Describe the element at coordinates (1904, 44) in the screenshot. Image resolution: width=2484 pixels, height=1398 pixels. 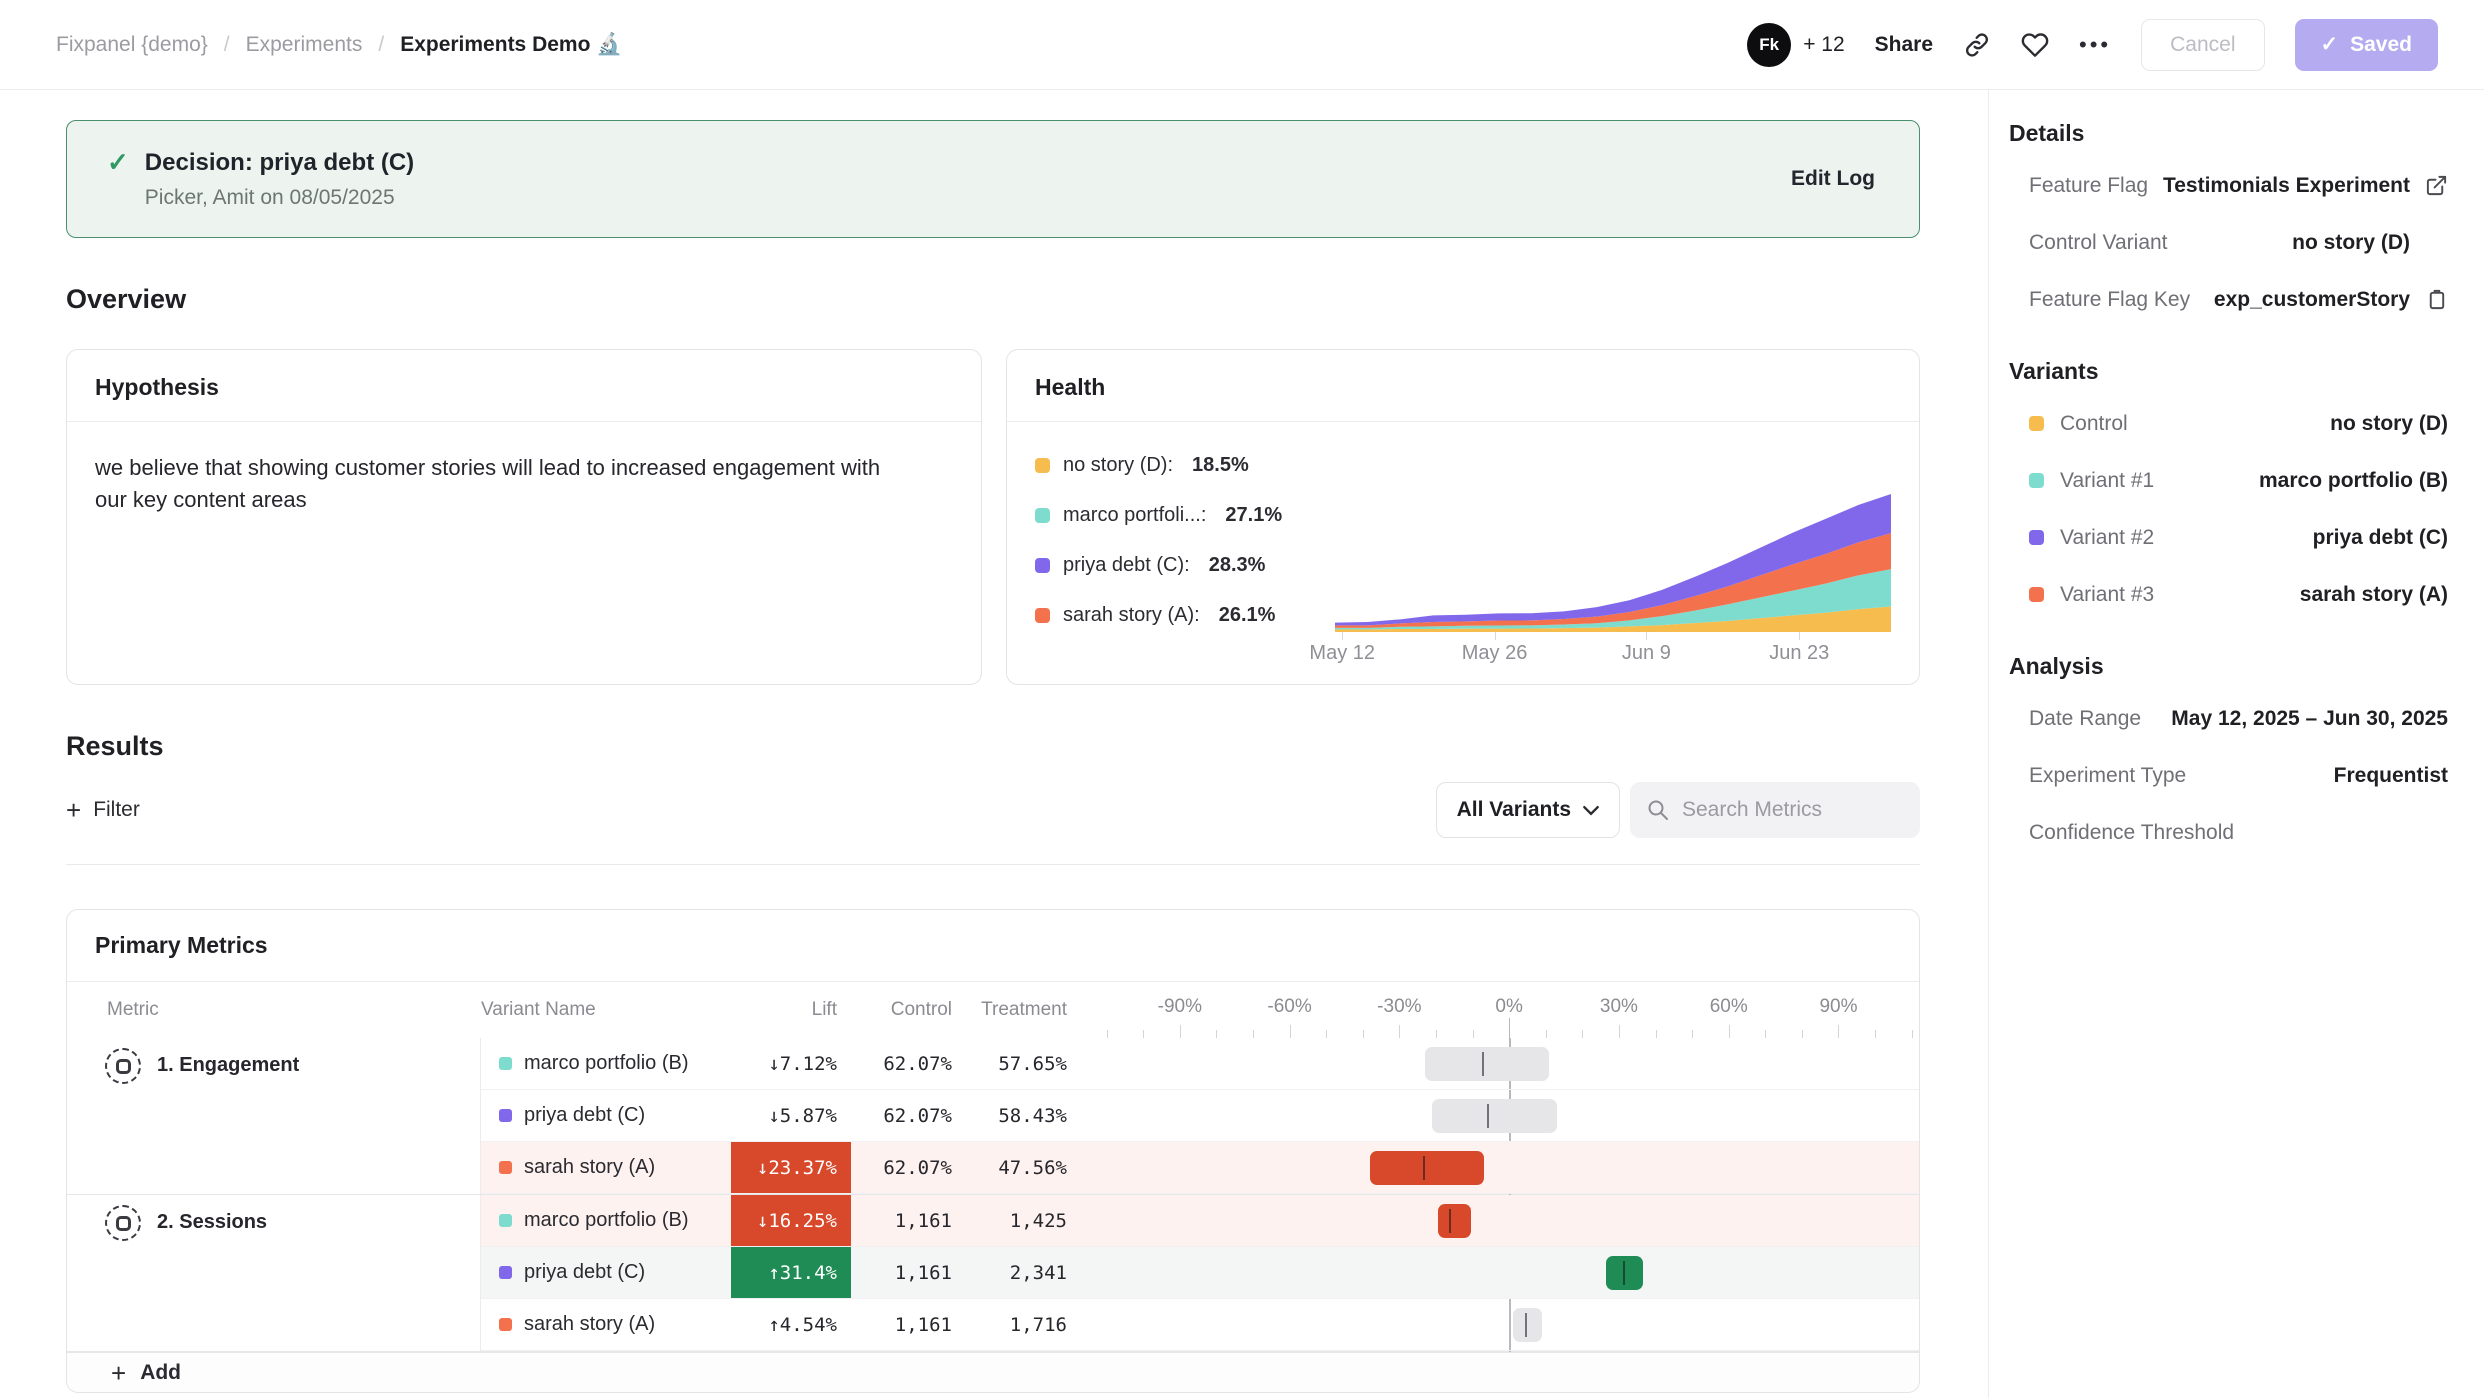
I see `share-button: Share` at that location.